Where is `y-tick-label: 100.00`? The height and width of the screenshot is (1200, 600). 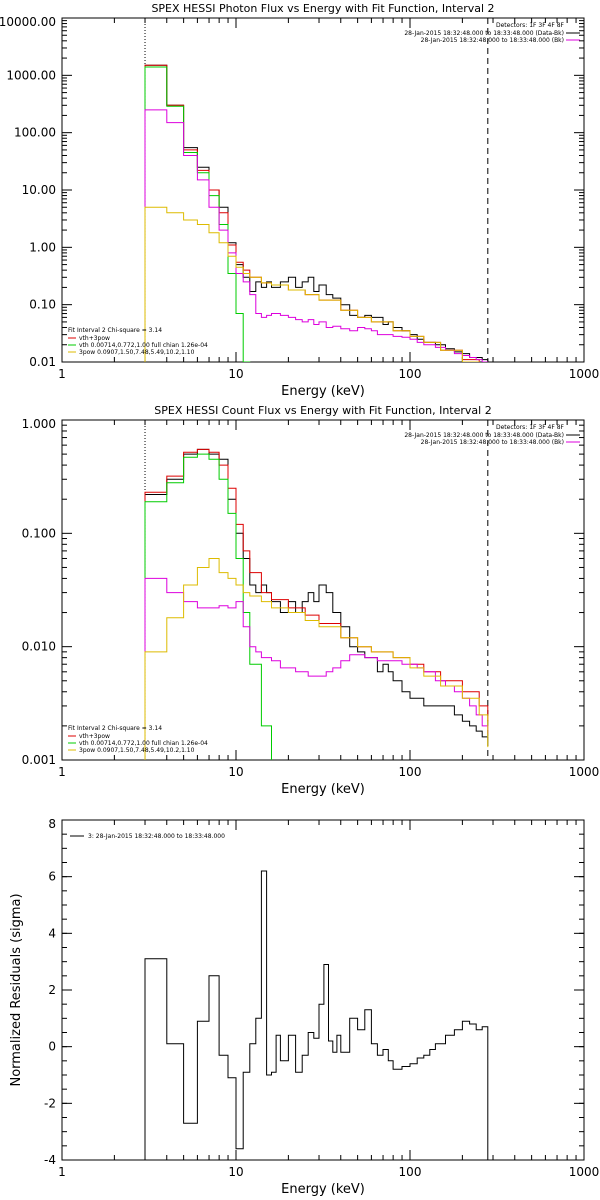 y-tick-label: 100.00 is located at coordinates (35, 133).